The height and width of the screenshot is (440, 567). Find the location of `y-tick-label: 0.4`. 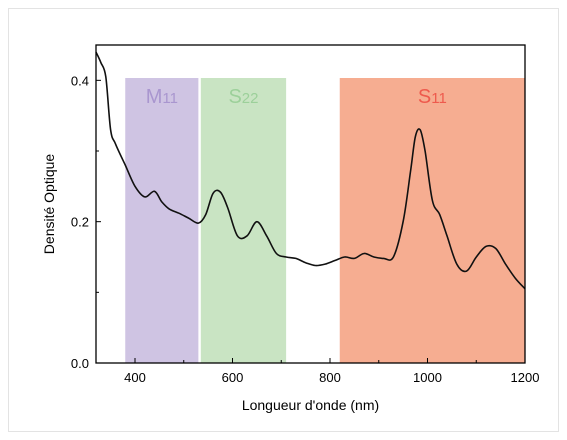

y-tick-label: 0.4 is located at coordinates (80, 80).